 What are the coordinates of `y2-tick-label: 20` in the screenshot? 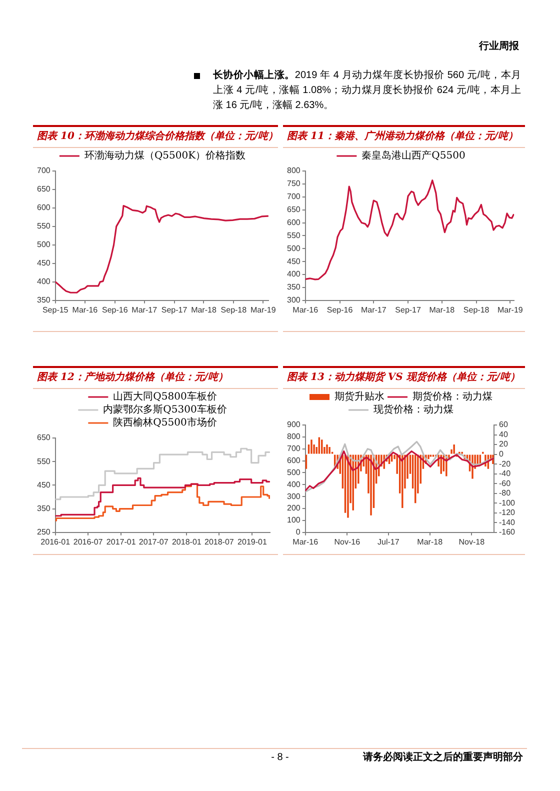 It's located at (503, 444).